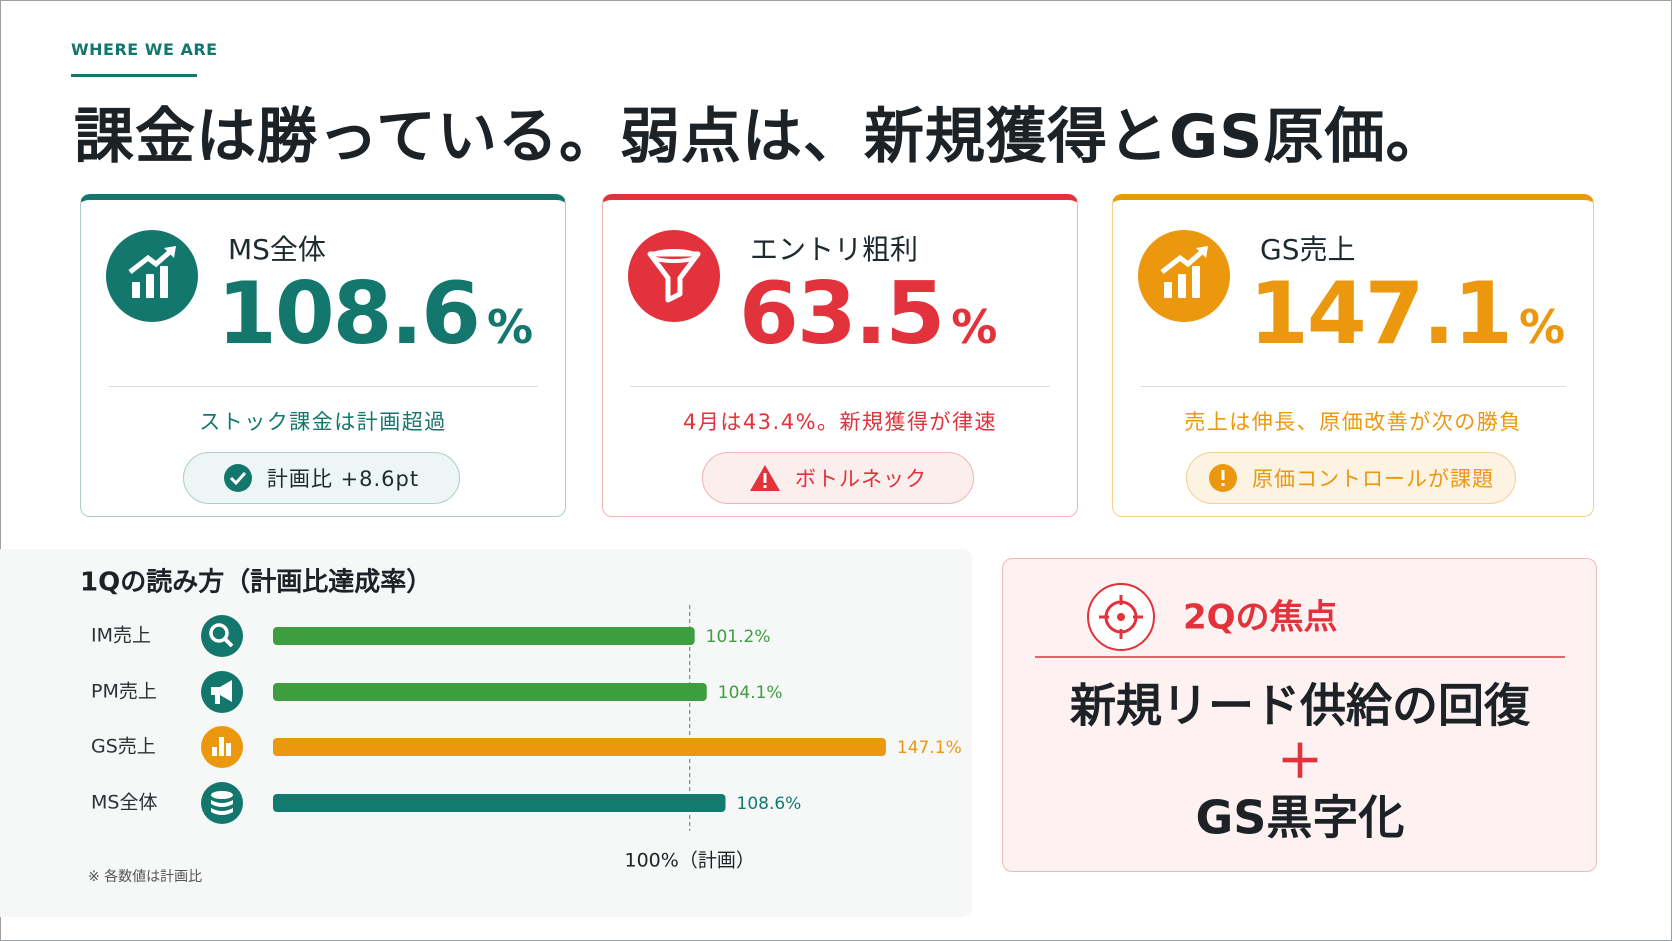 Image resolution: width=1672 pixels, height=941 pixels. What do you see at coordinates (750, 693) in the screenshot?
I see `value-label: 104.1%` at bounding box center [750, 693].